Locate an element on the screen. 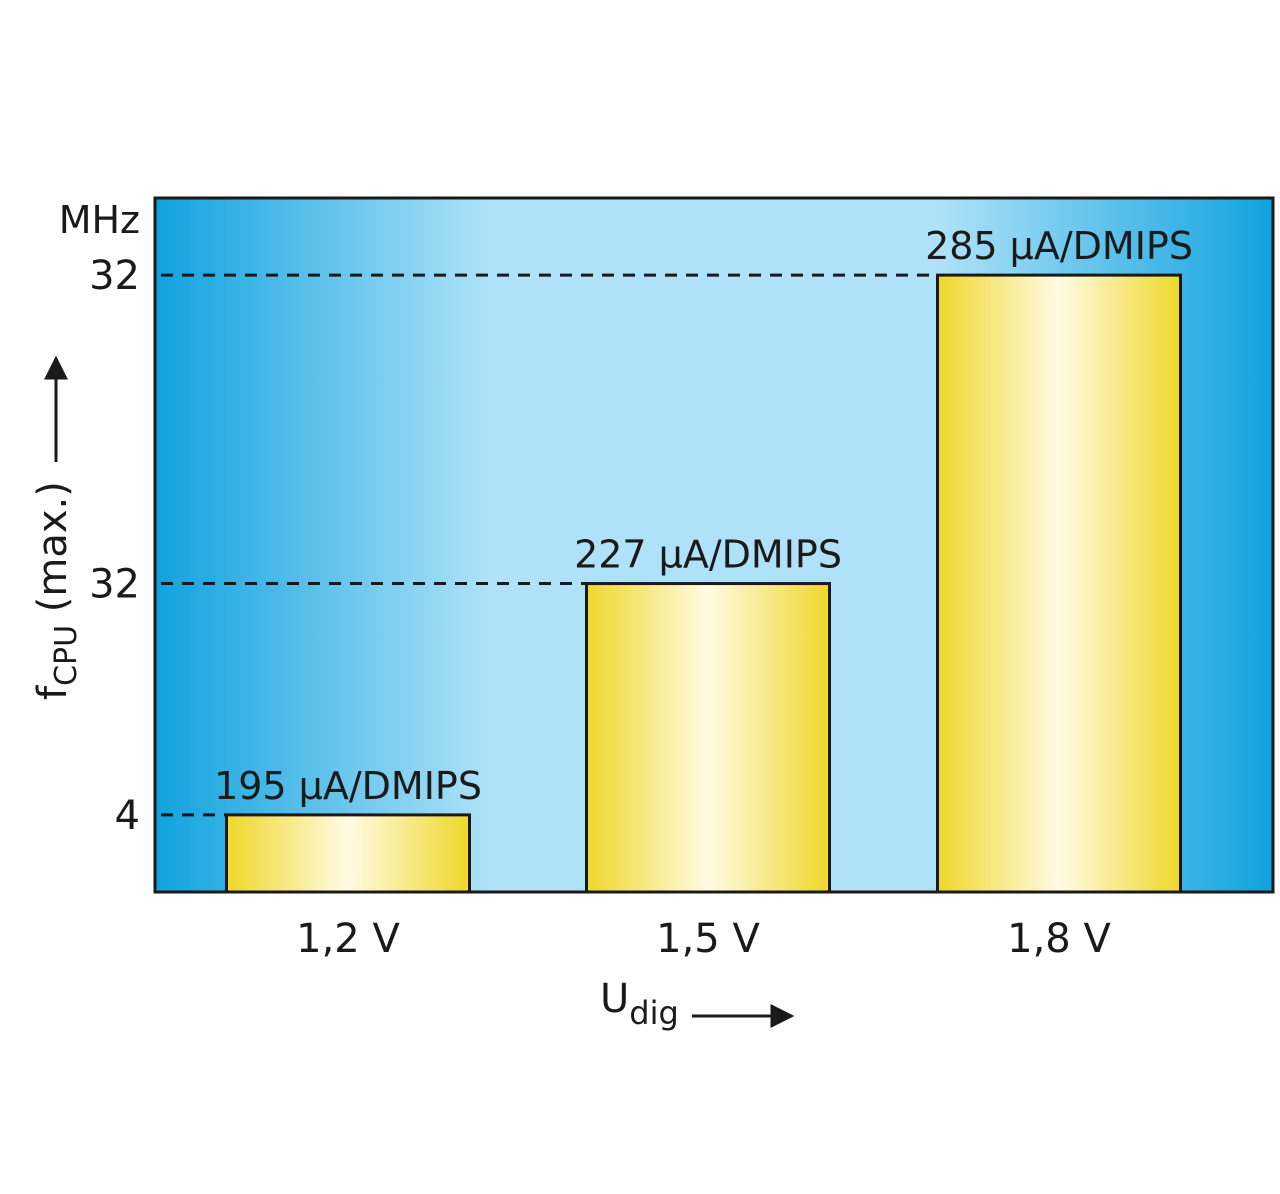 The height and width of the screenshot is (1194, 1280). value-label: 227 µA/DMIPS is located at coordinates (708, 555).